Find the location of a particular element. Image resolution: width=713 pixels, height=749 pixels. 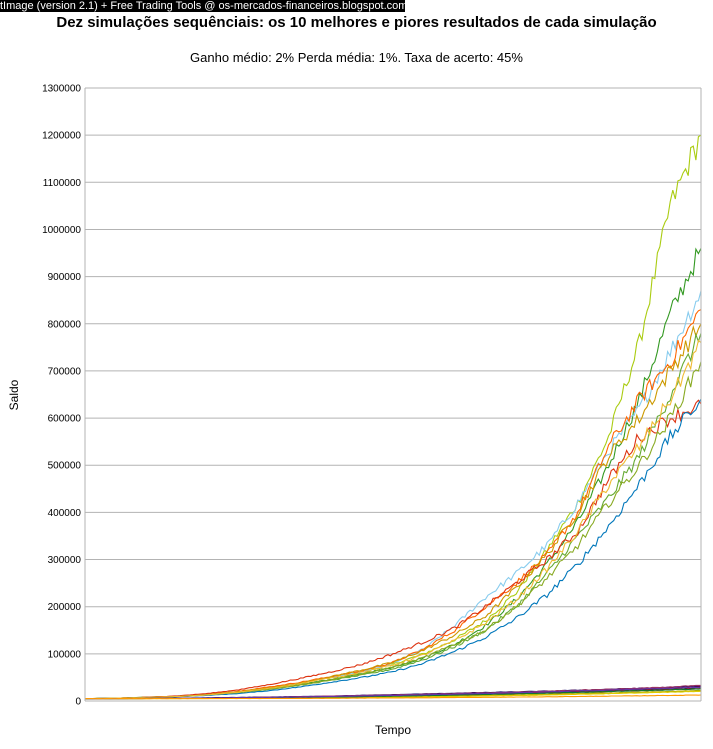

y-tick-label: 700000 is located at coordinates (65, 371).